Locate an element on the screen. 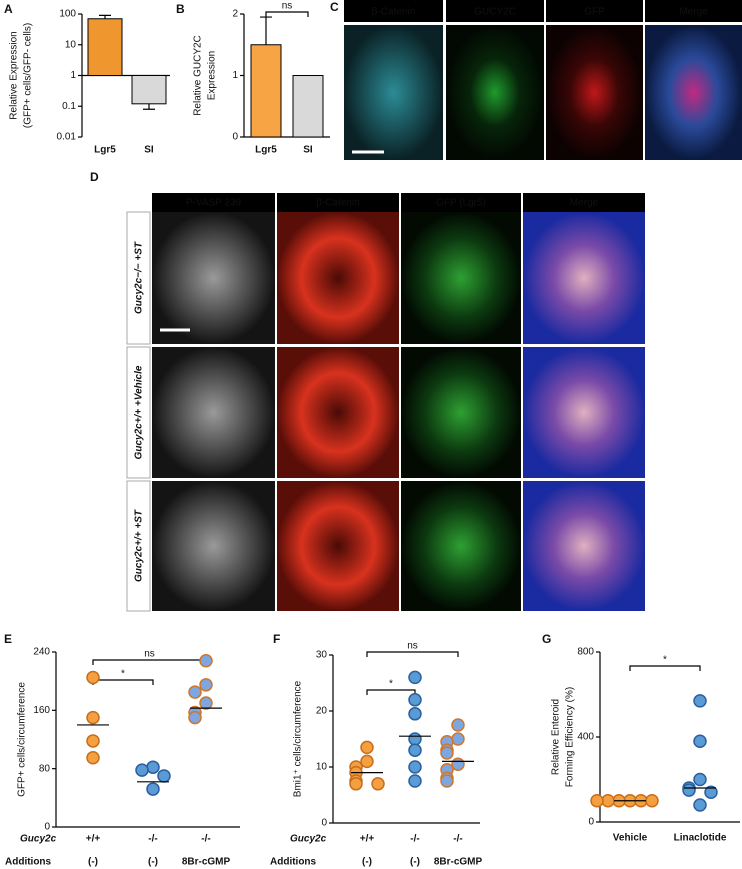 This screenshot has height=869, width=742. y-tick-label: 240 is located at coordinates (41, 652).